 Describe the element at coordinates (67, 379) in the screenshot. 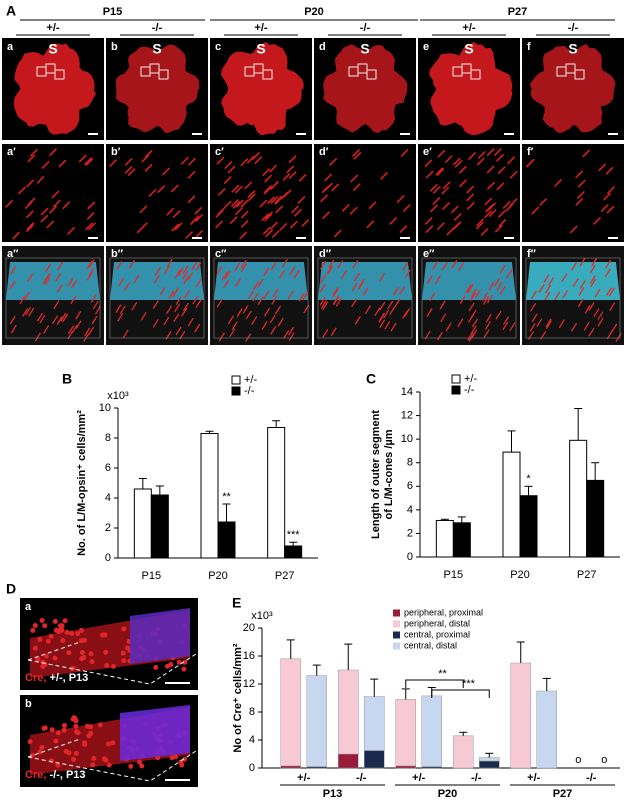

I see `panel-label: B` at that location.